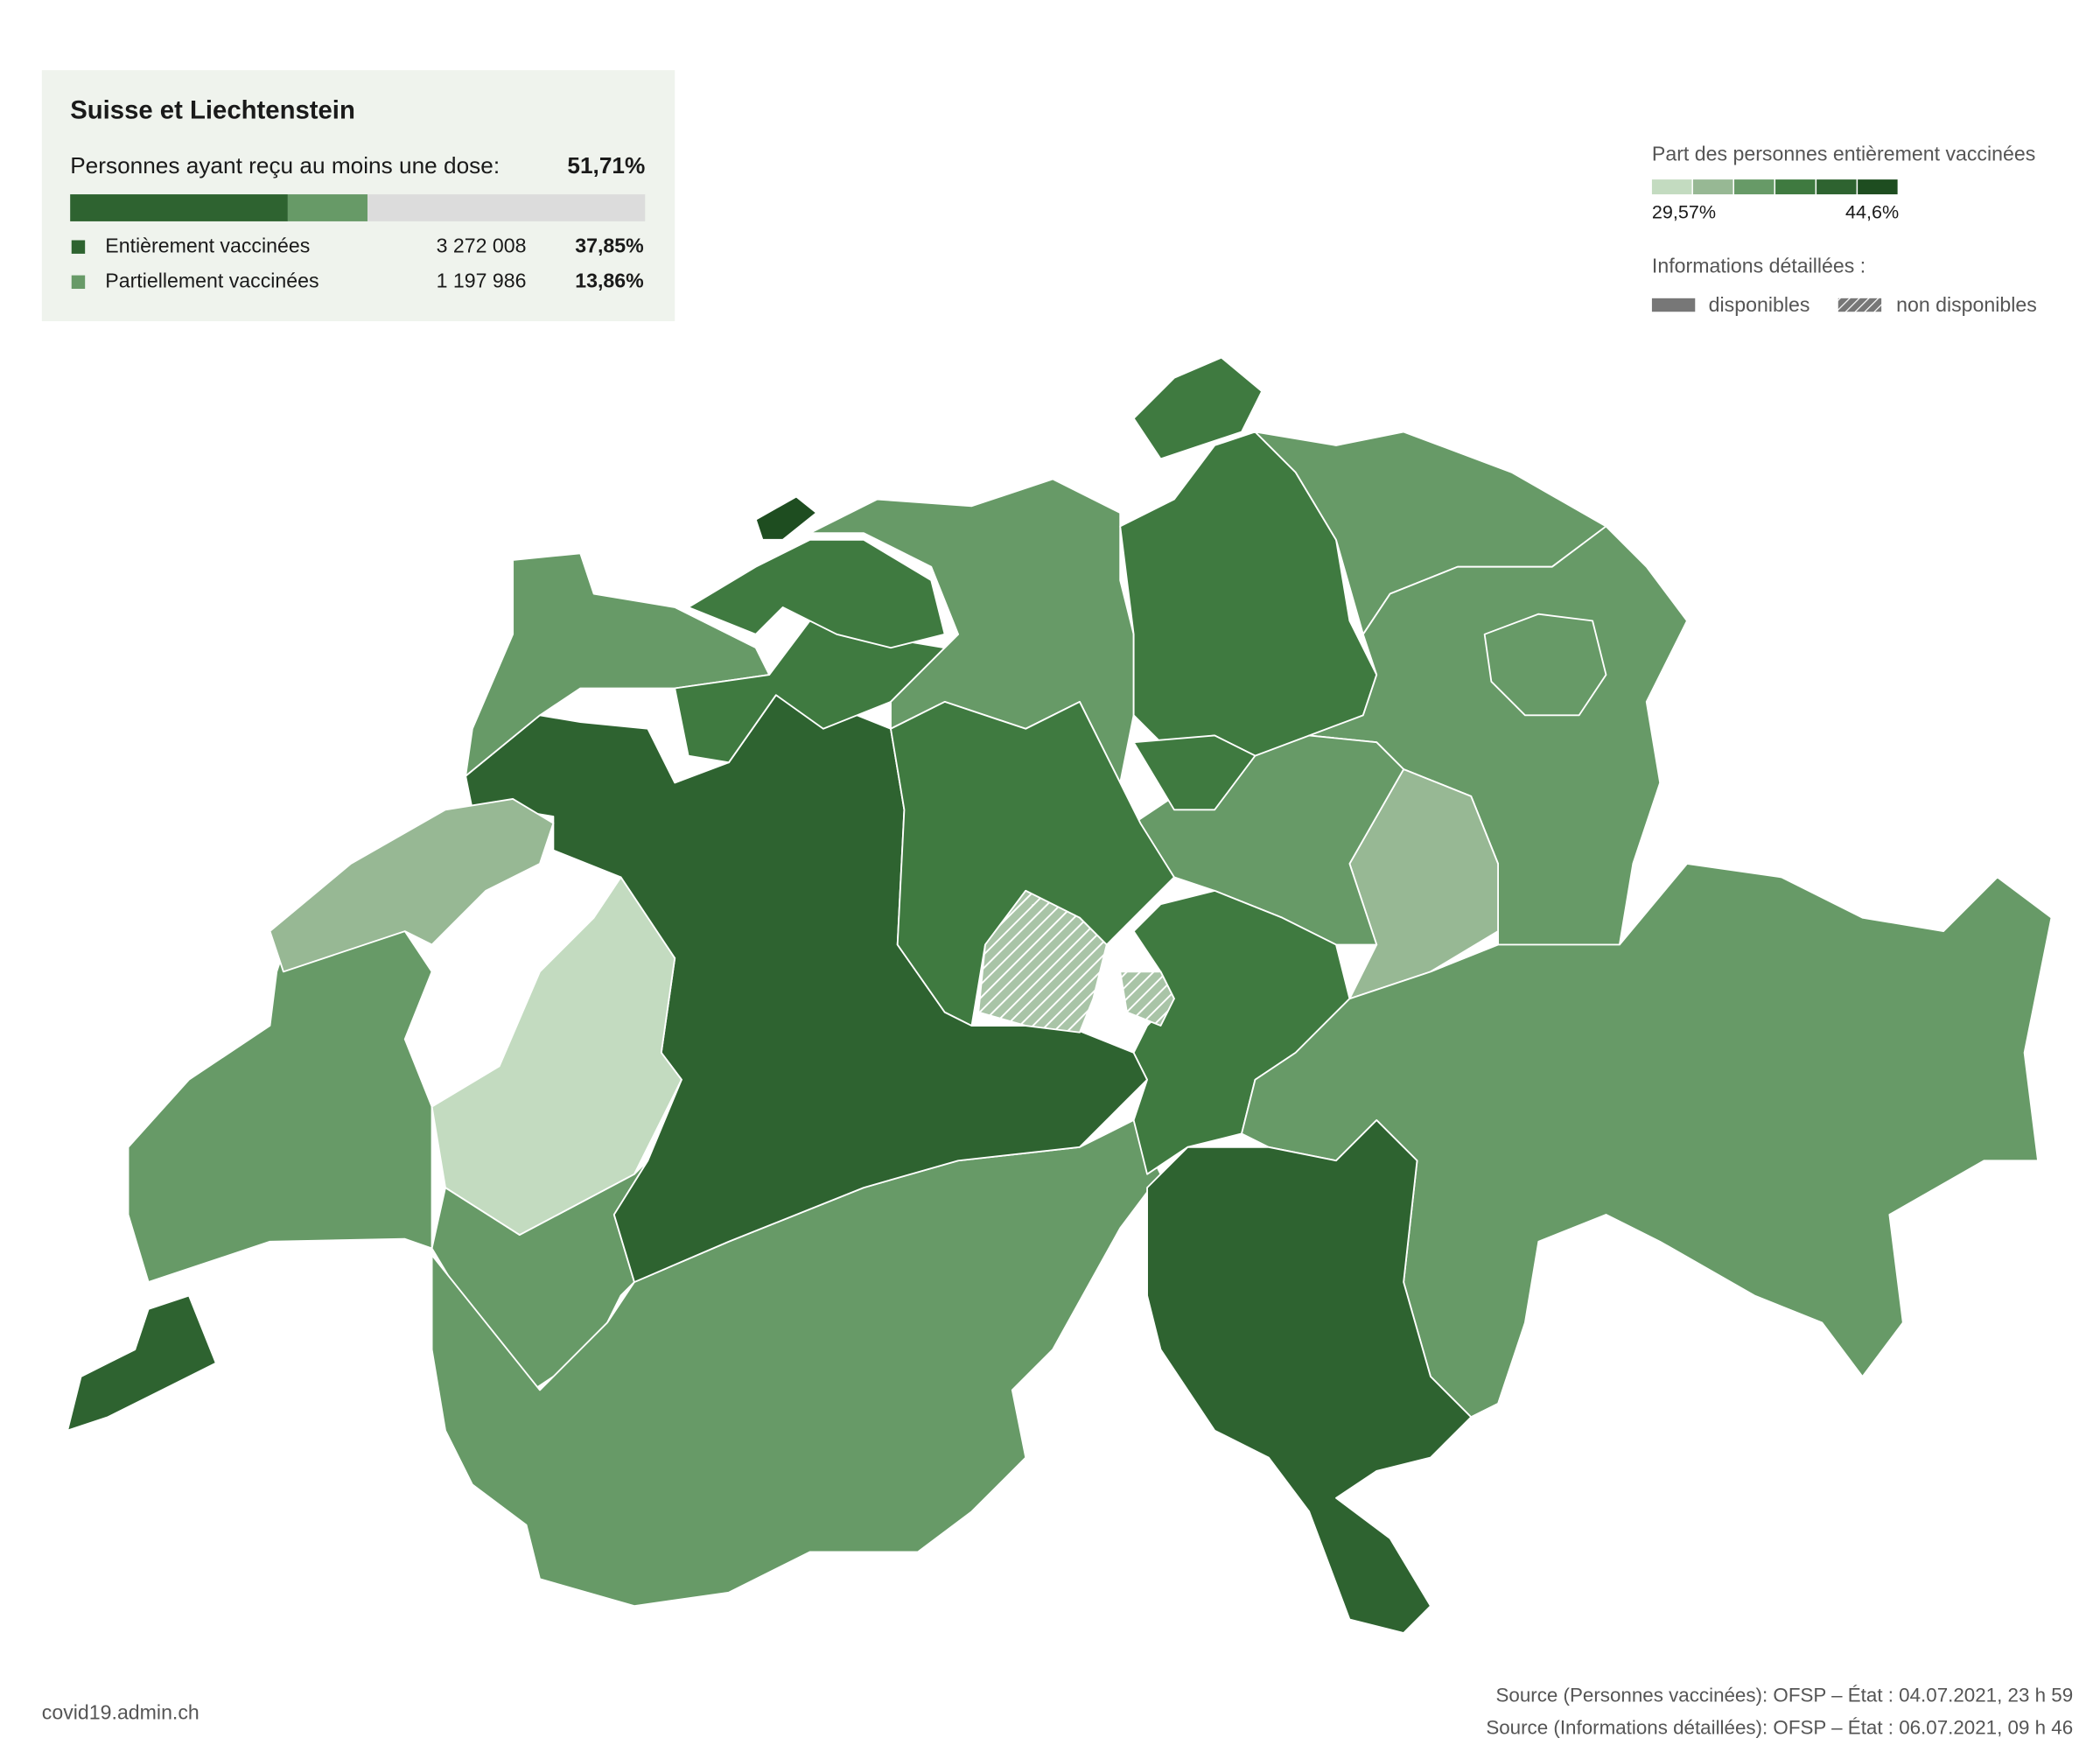  I want to click on canton-schaffhausen, so click(1198, 408).